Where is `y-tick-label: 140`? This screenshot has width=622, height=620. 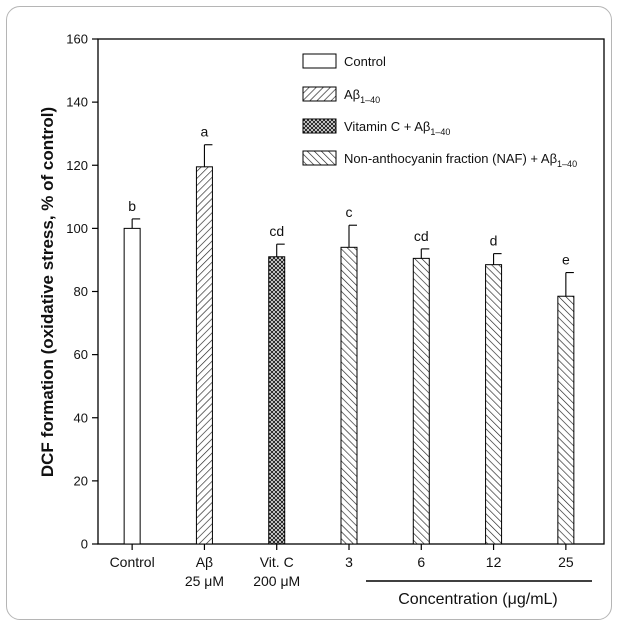
y-tick-label: 140 is located at coordinates (77, 102).